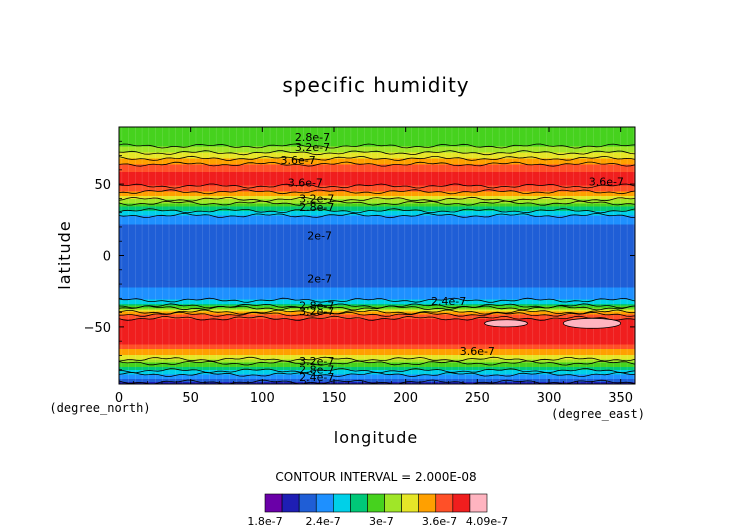  What do you see at coordinates (448, 301) in the screenshot?
I see `contour-label: 2.4e-7` at bounding box center [448, 301].